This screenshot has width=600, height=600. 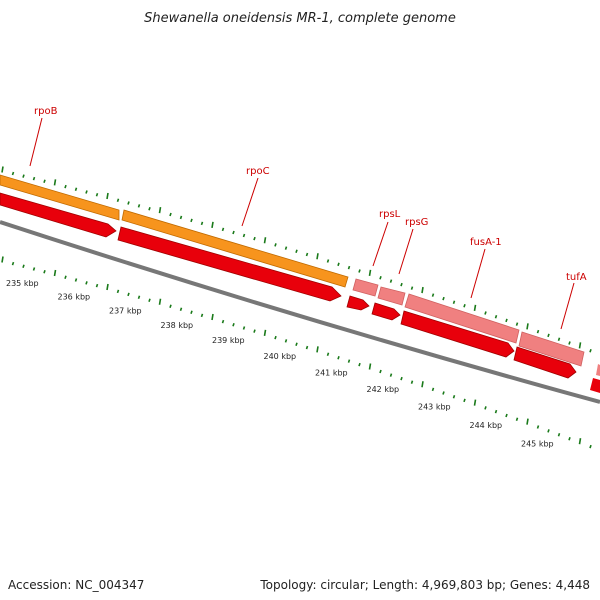 I want to click on kbp-label: 245 kbp, so click(x=537, y=444).